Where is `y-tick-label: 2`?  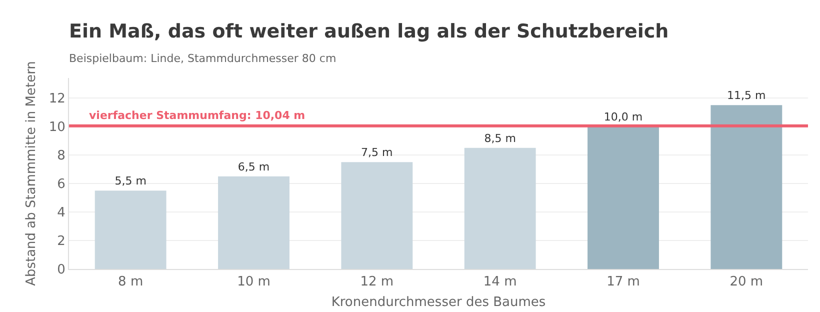 y-tick-label: 2 is located at coordinates (61, 242).